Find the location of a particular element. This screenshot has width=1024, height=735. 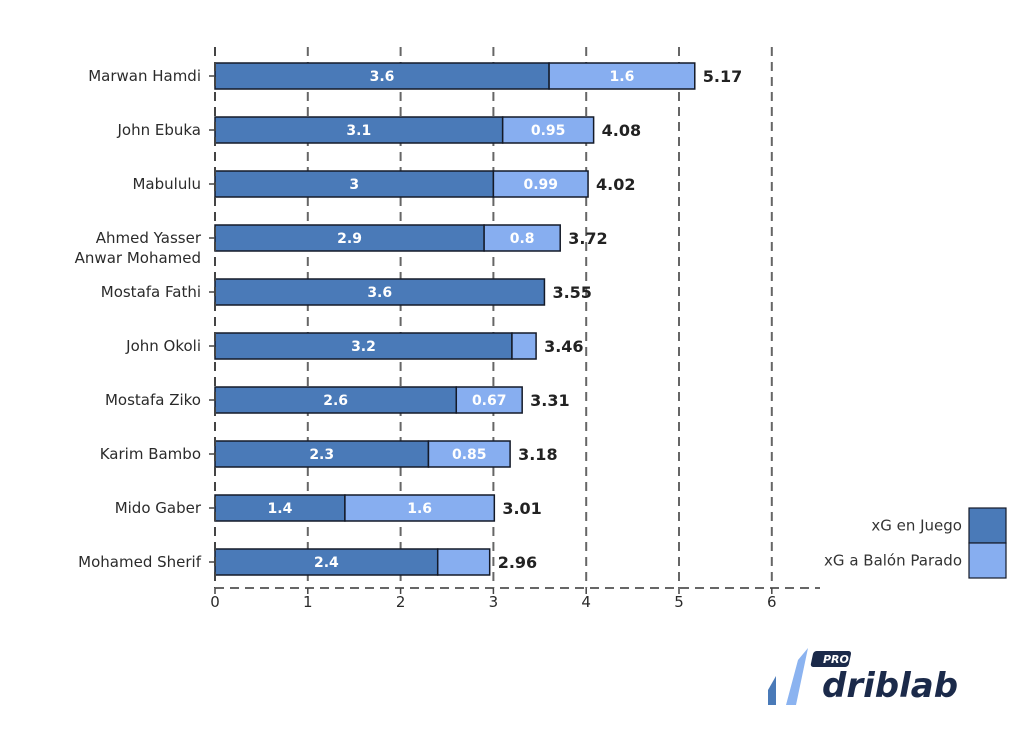

legend-label: xG en Juego is located at coordinates (916, 526).